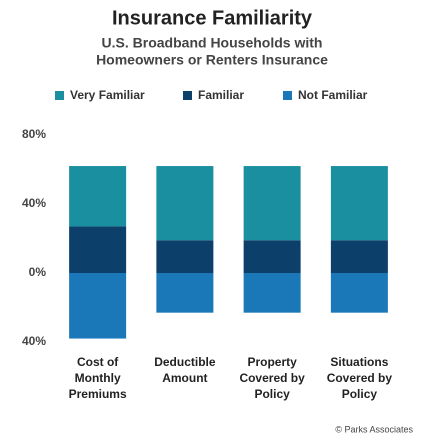 The height and width of the screenshot is (440, 425). Describe the element at coordinates (107, 95) in the screenshot. I see `legend-label: Very Familiar` at that location.